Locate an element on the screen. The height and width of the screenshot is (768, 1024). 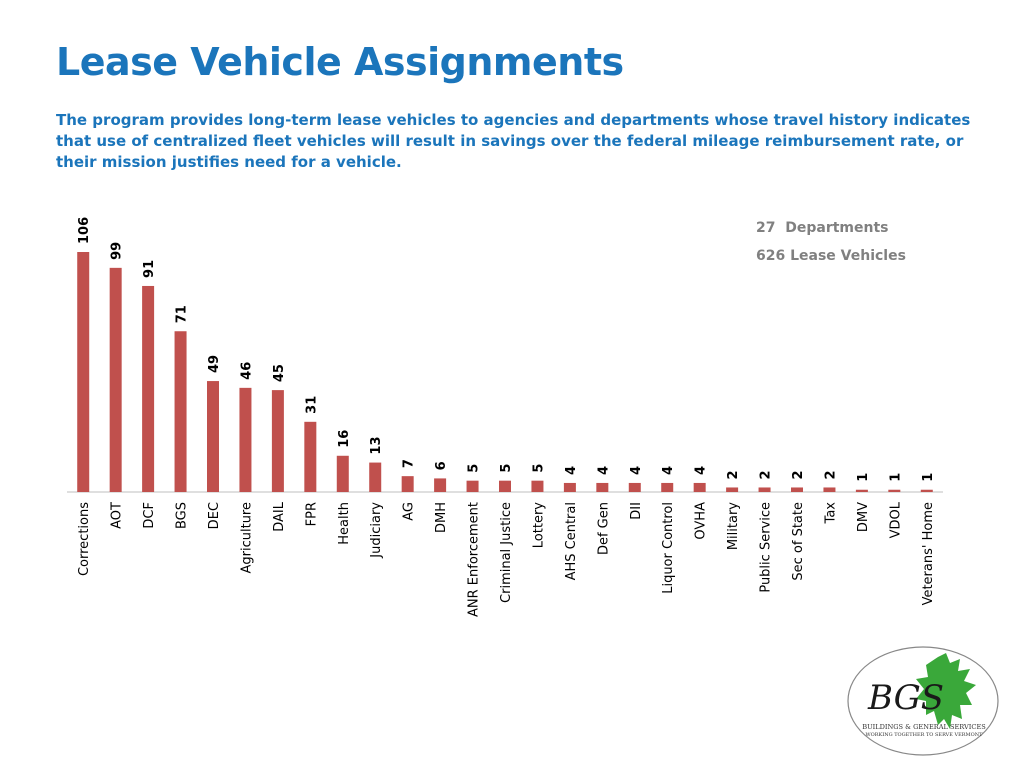
bar-value-label: 106 is located at coordinates (84, 230).